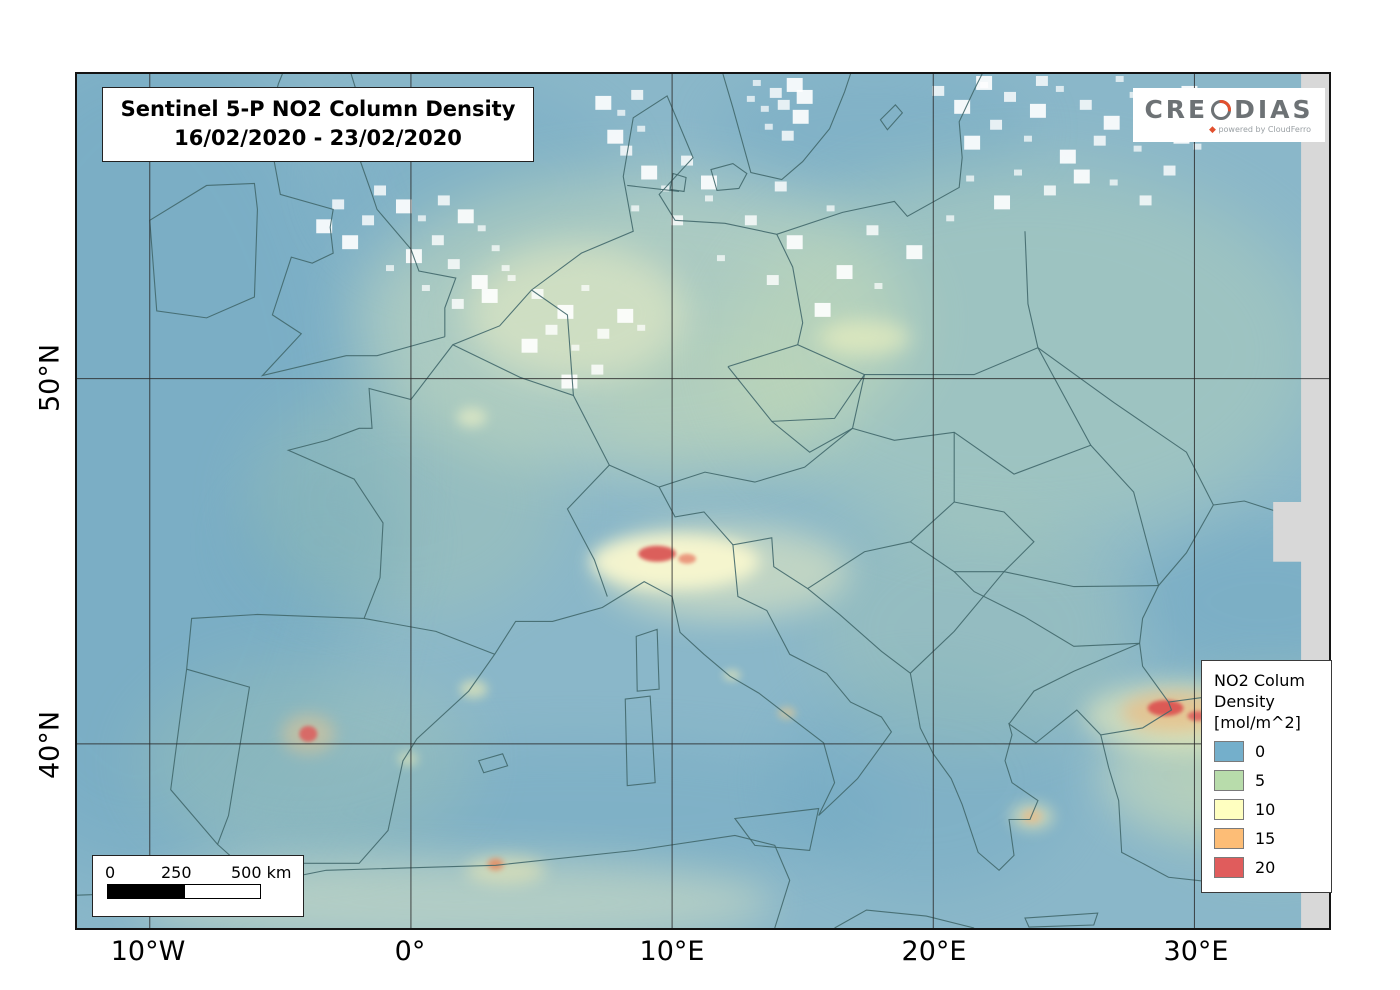  I want to click on creodias-o-icon, so click(1221, 110).